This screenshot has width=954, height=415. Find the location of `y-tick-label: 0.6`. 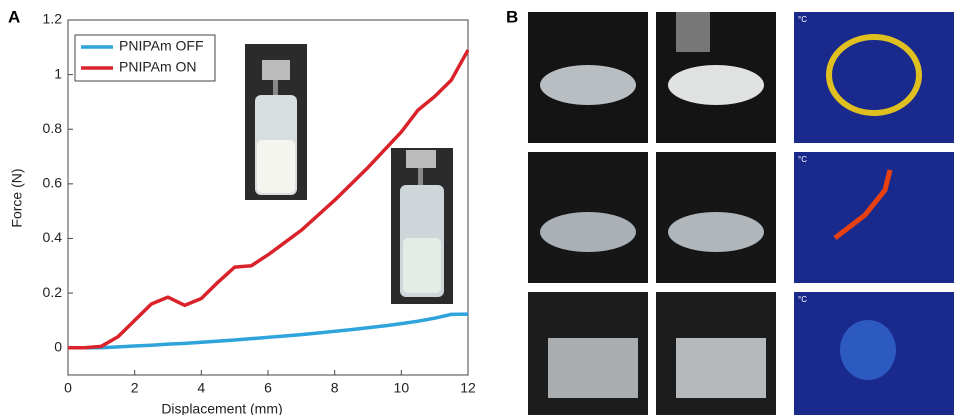

y-tick-label: 0.6 is located at coordinates (53, 183).